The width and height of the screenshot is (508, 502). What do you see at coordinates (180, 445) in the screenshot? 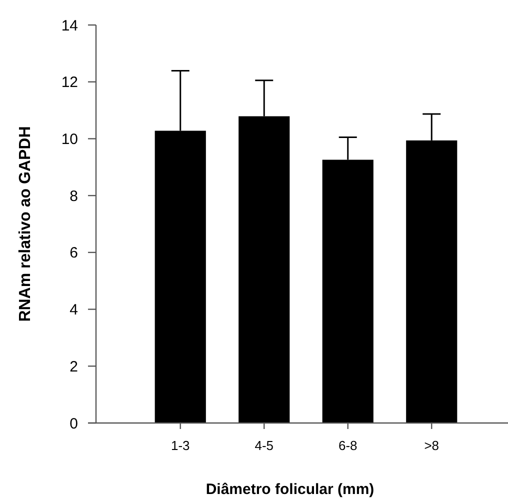
I see `x-tick-label: 1-3` at bounding box center [180, 445].